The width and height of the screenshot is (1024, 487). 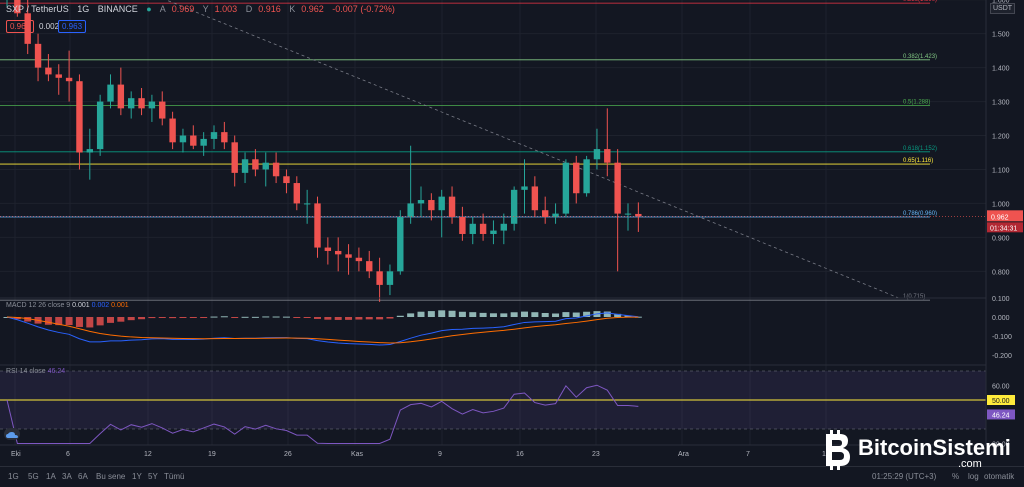 I want to click on rsi-label: RSI 14 close, so click(x=26, y=371).